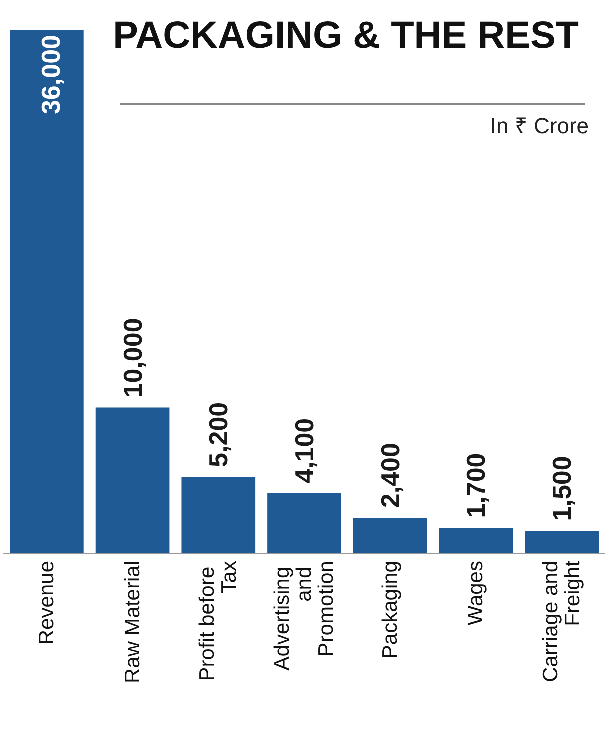  Describe the element at coordinates (219, 621) in the screenshot. I see `x-tick-label: Profit before Tax` at that location.